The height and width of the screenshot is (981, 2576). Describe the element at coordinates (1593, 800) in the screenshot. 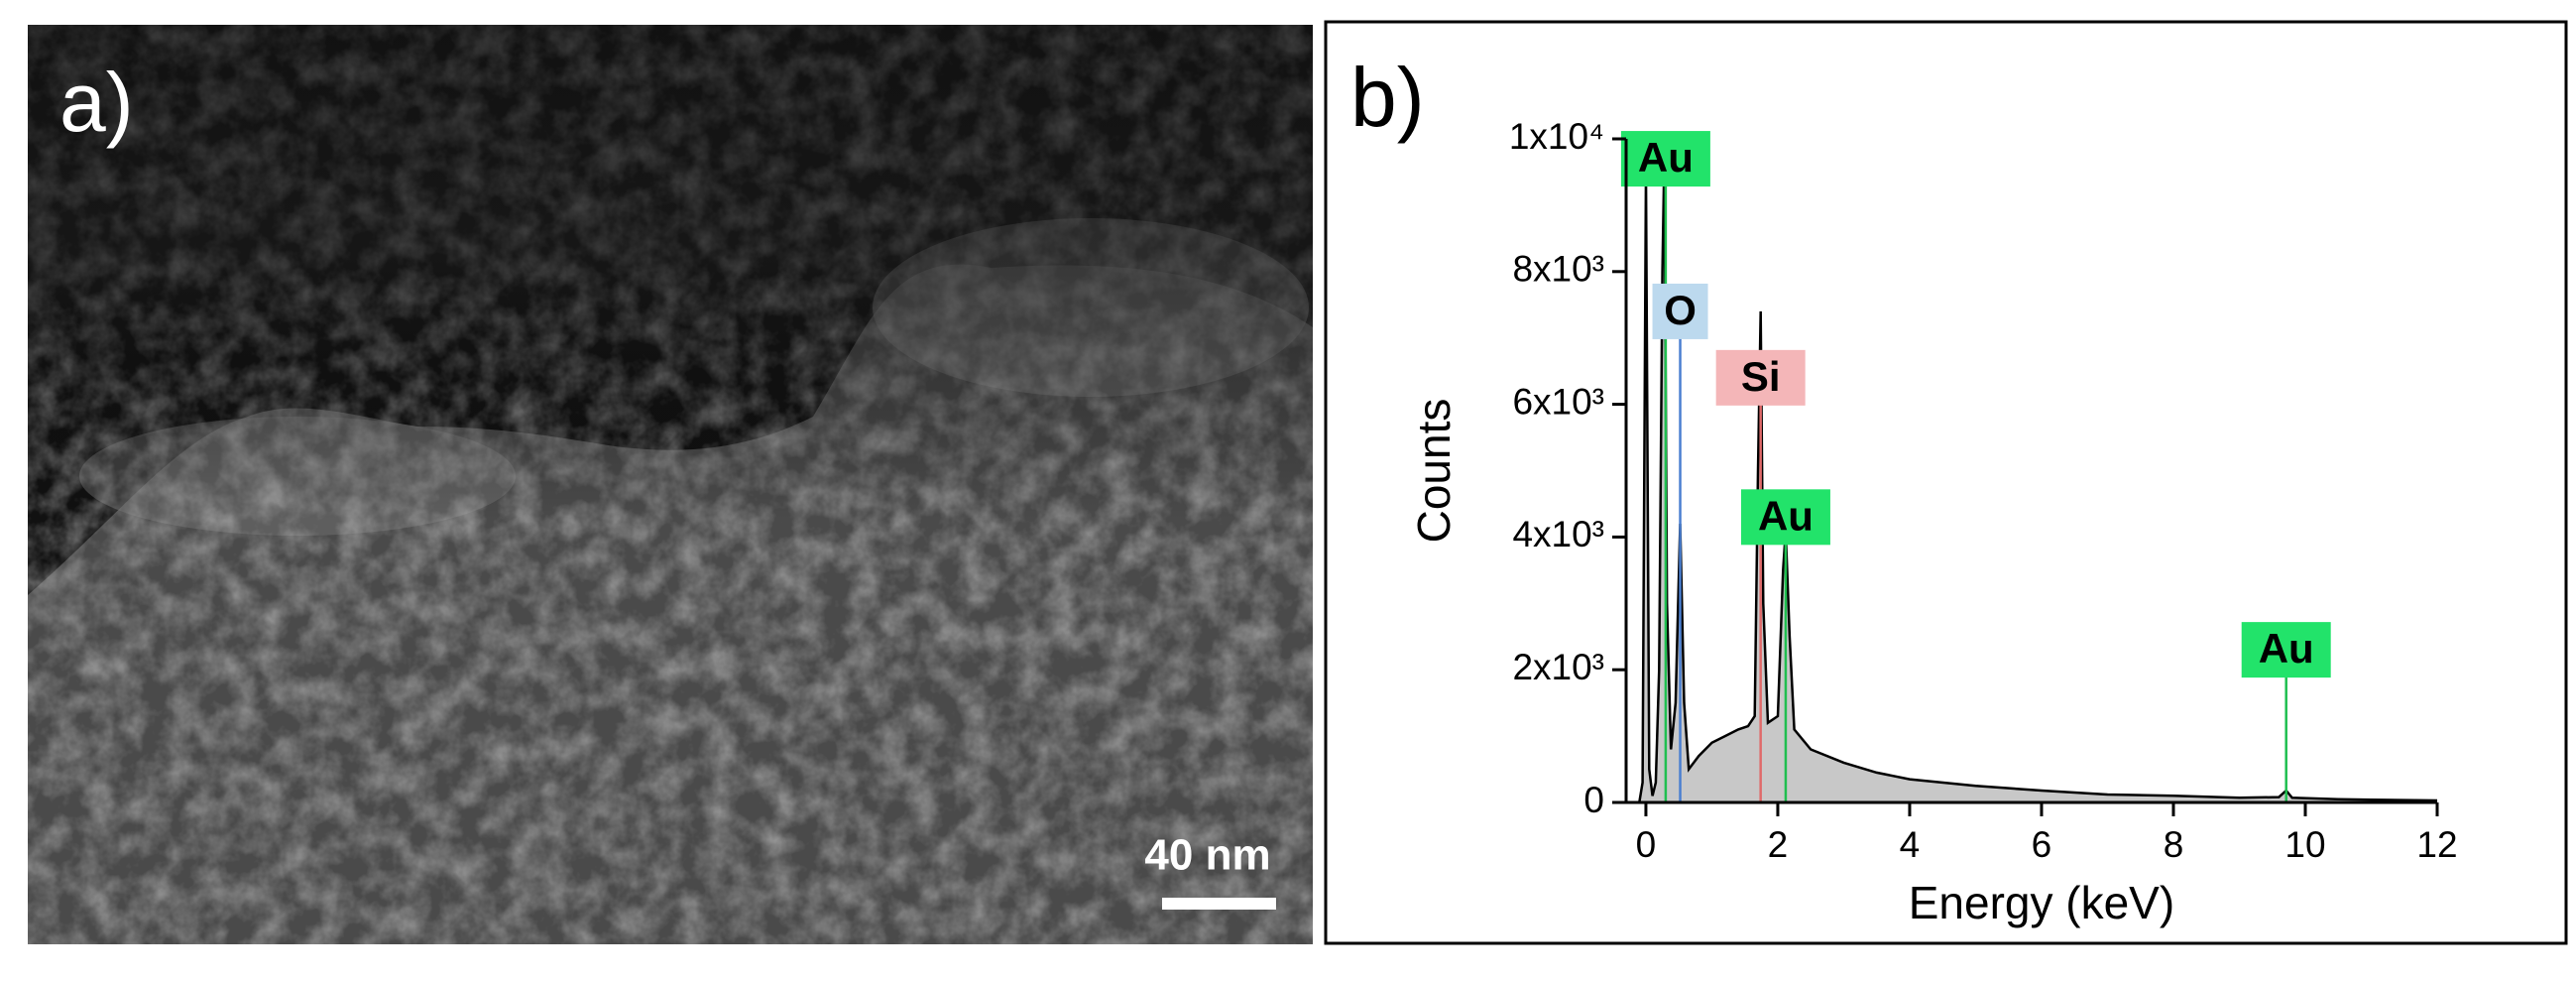

I see `y-tick-label: 0` at that location.